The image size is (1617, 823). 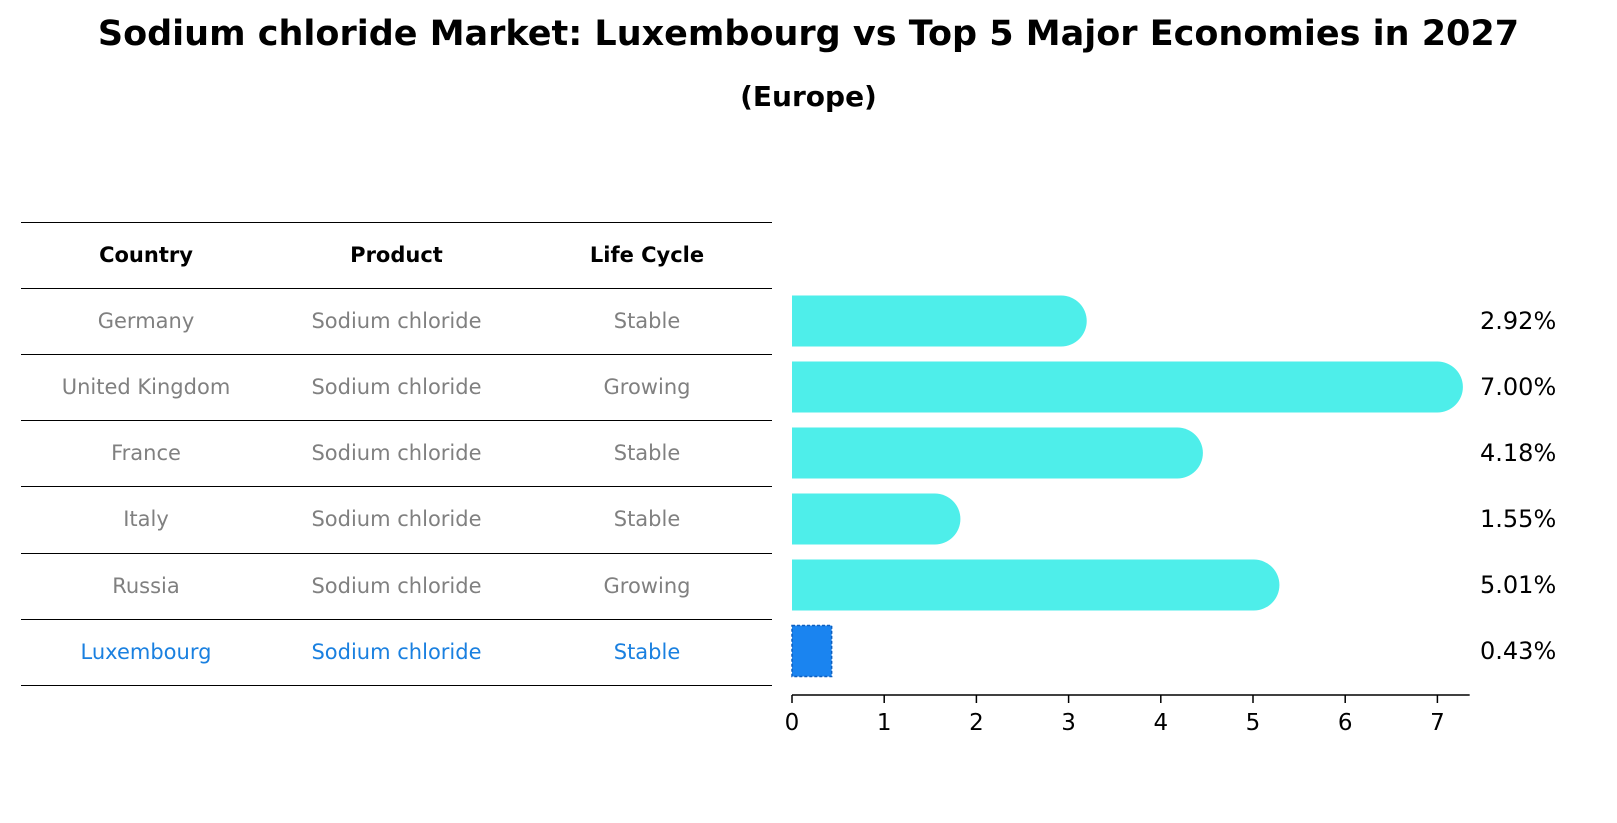 I want to click on cell-country: Germany, so click(x=146, y=321).